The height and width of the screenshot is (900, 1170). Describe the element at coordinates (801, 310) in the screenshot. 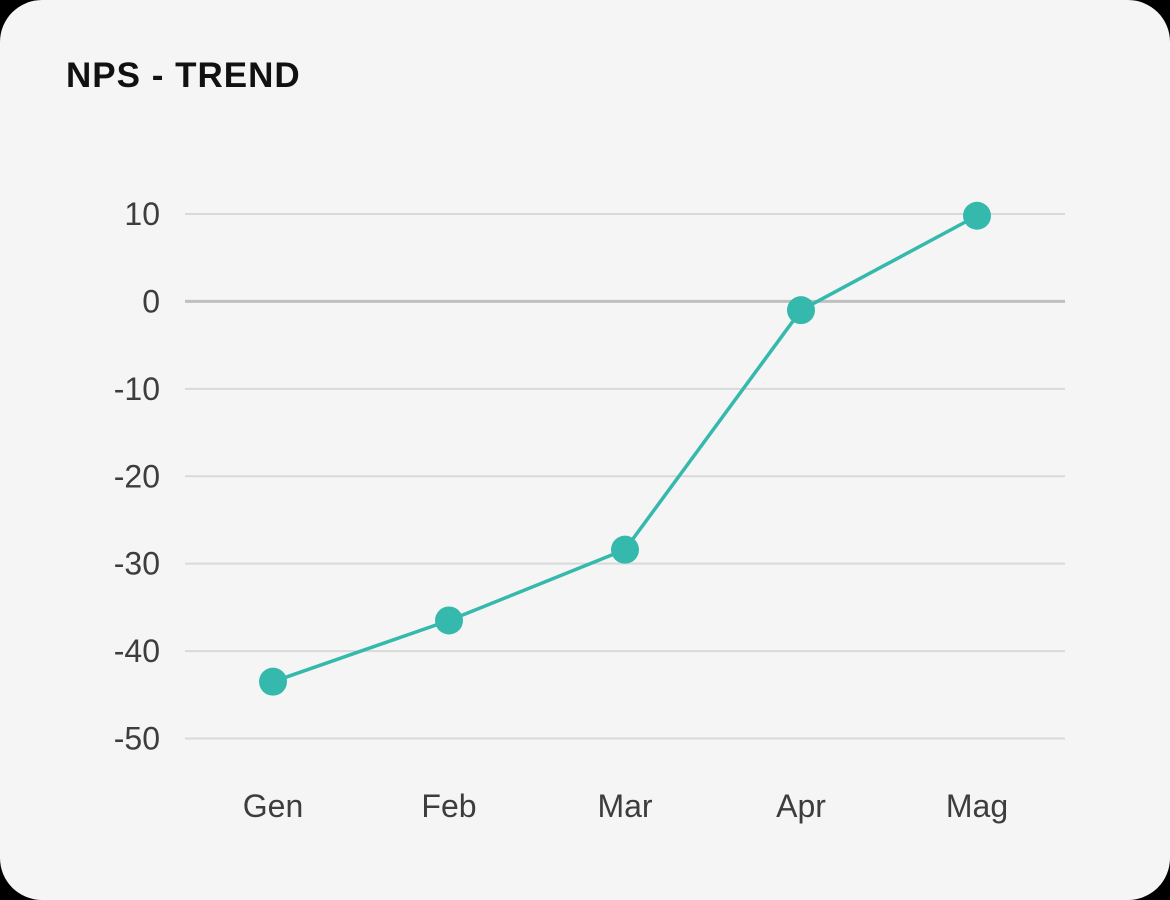

I see `data-point-apr` at that location.